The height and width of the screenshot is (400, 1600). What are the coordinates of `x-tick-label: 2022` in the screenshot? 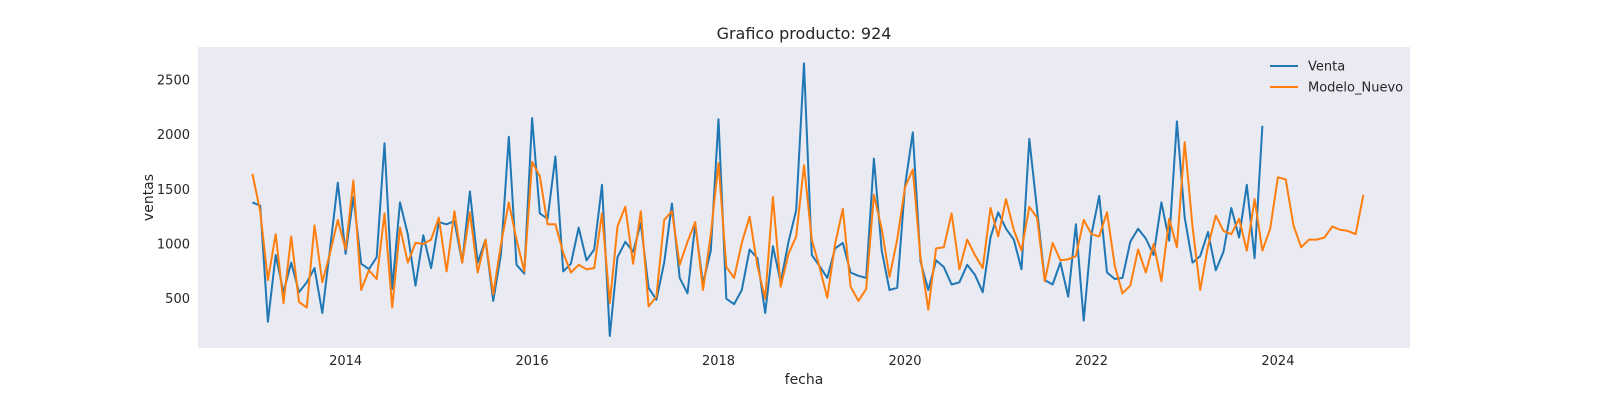 It's located at (1091, 361).